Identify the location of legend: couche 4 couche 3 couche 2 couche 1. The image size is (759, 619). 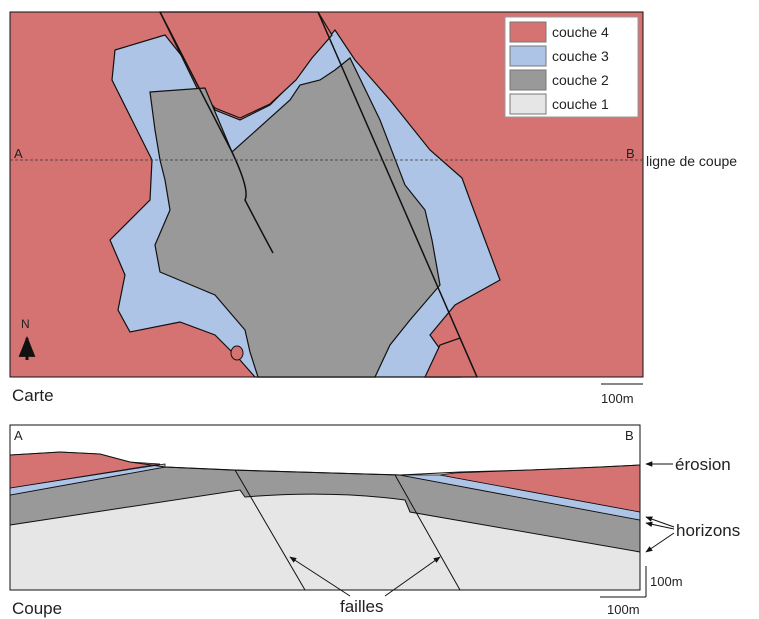
(571, 67).